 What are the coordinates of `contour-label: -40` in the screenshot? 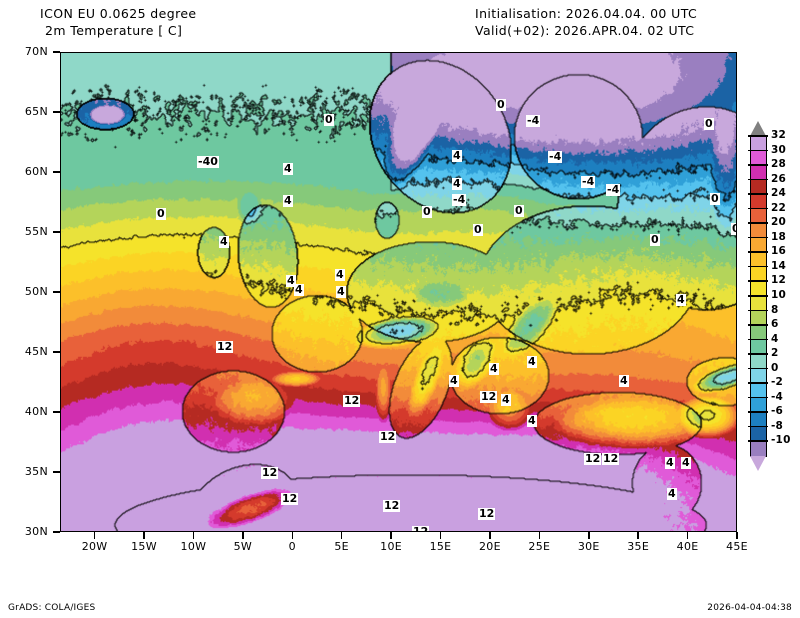 It's located at (208, 161).